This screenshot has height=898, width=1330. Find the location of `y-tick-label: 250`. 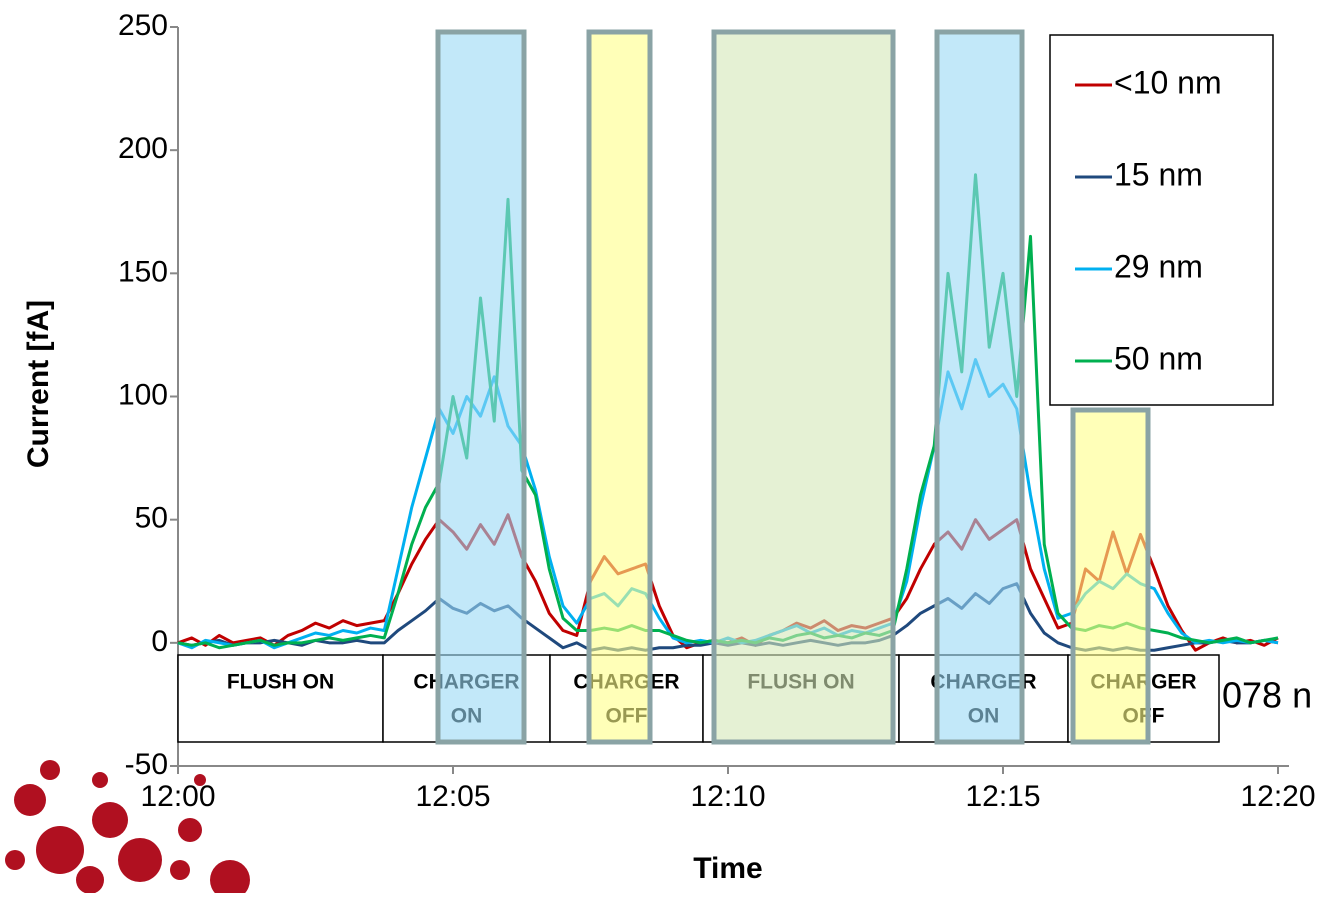

y-tick-label: 250 is located at coordinates (143, 25).